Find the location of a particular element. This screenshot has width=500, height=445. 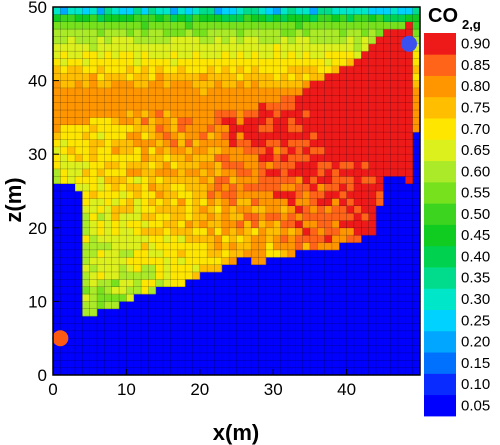

colorbar-swatch is located at coordinates (440, 214).